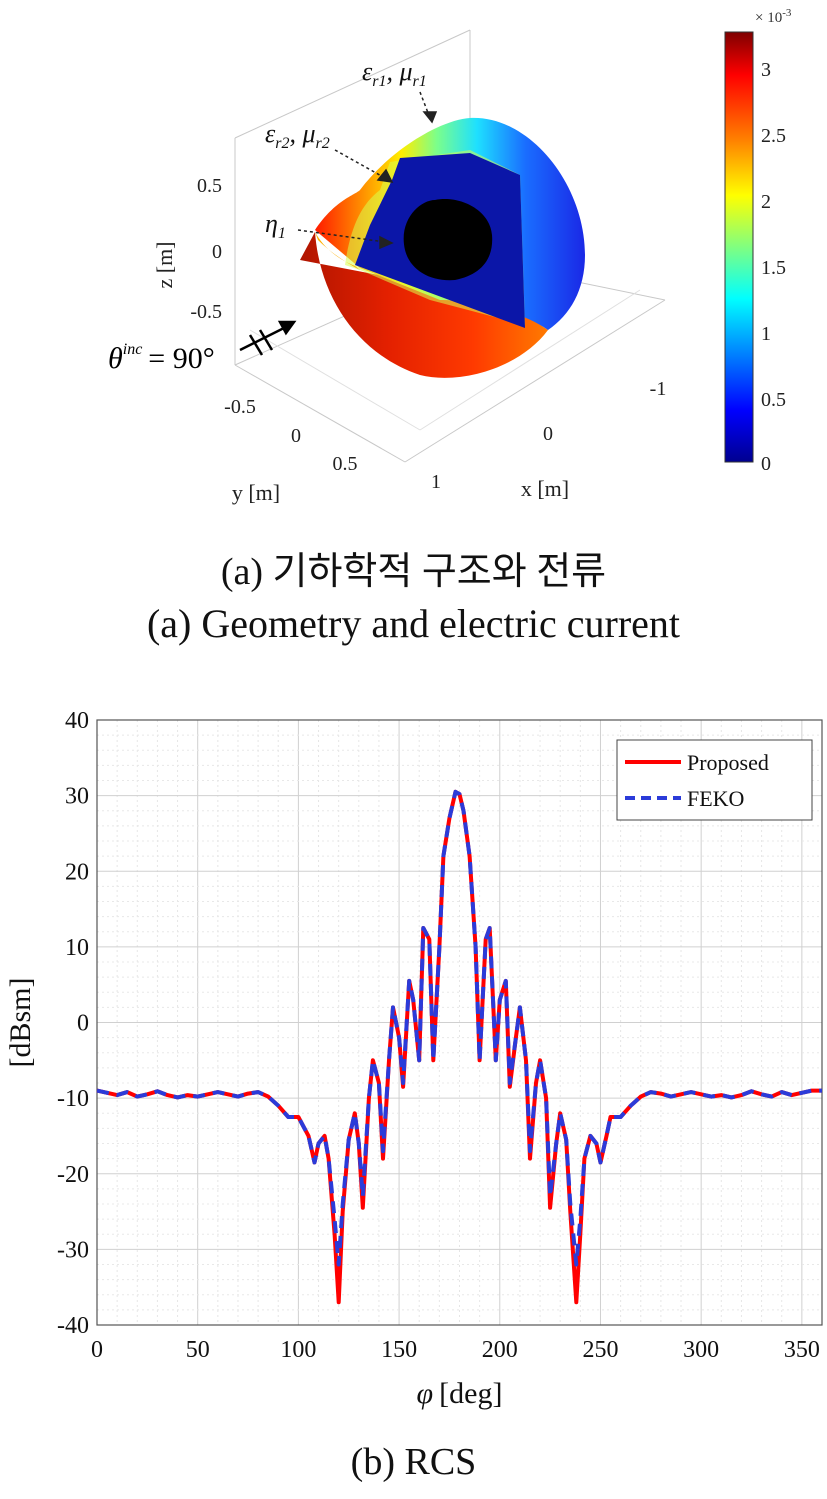  Describe the element at coordinates (73, 1023) in the screenshot. I see `y-axis-ticks: -40 -30 -20 -10 0 10 20 30 40` at that location.